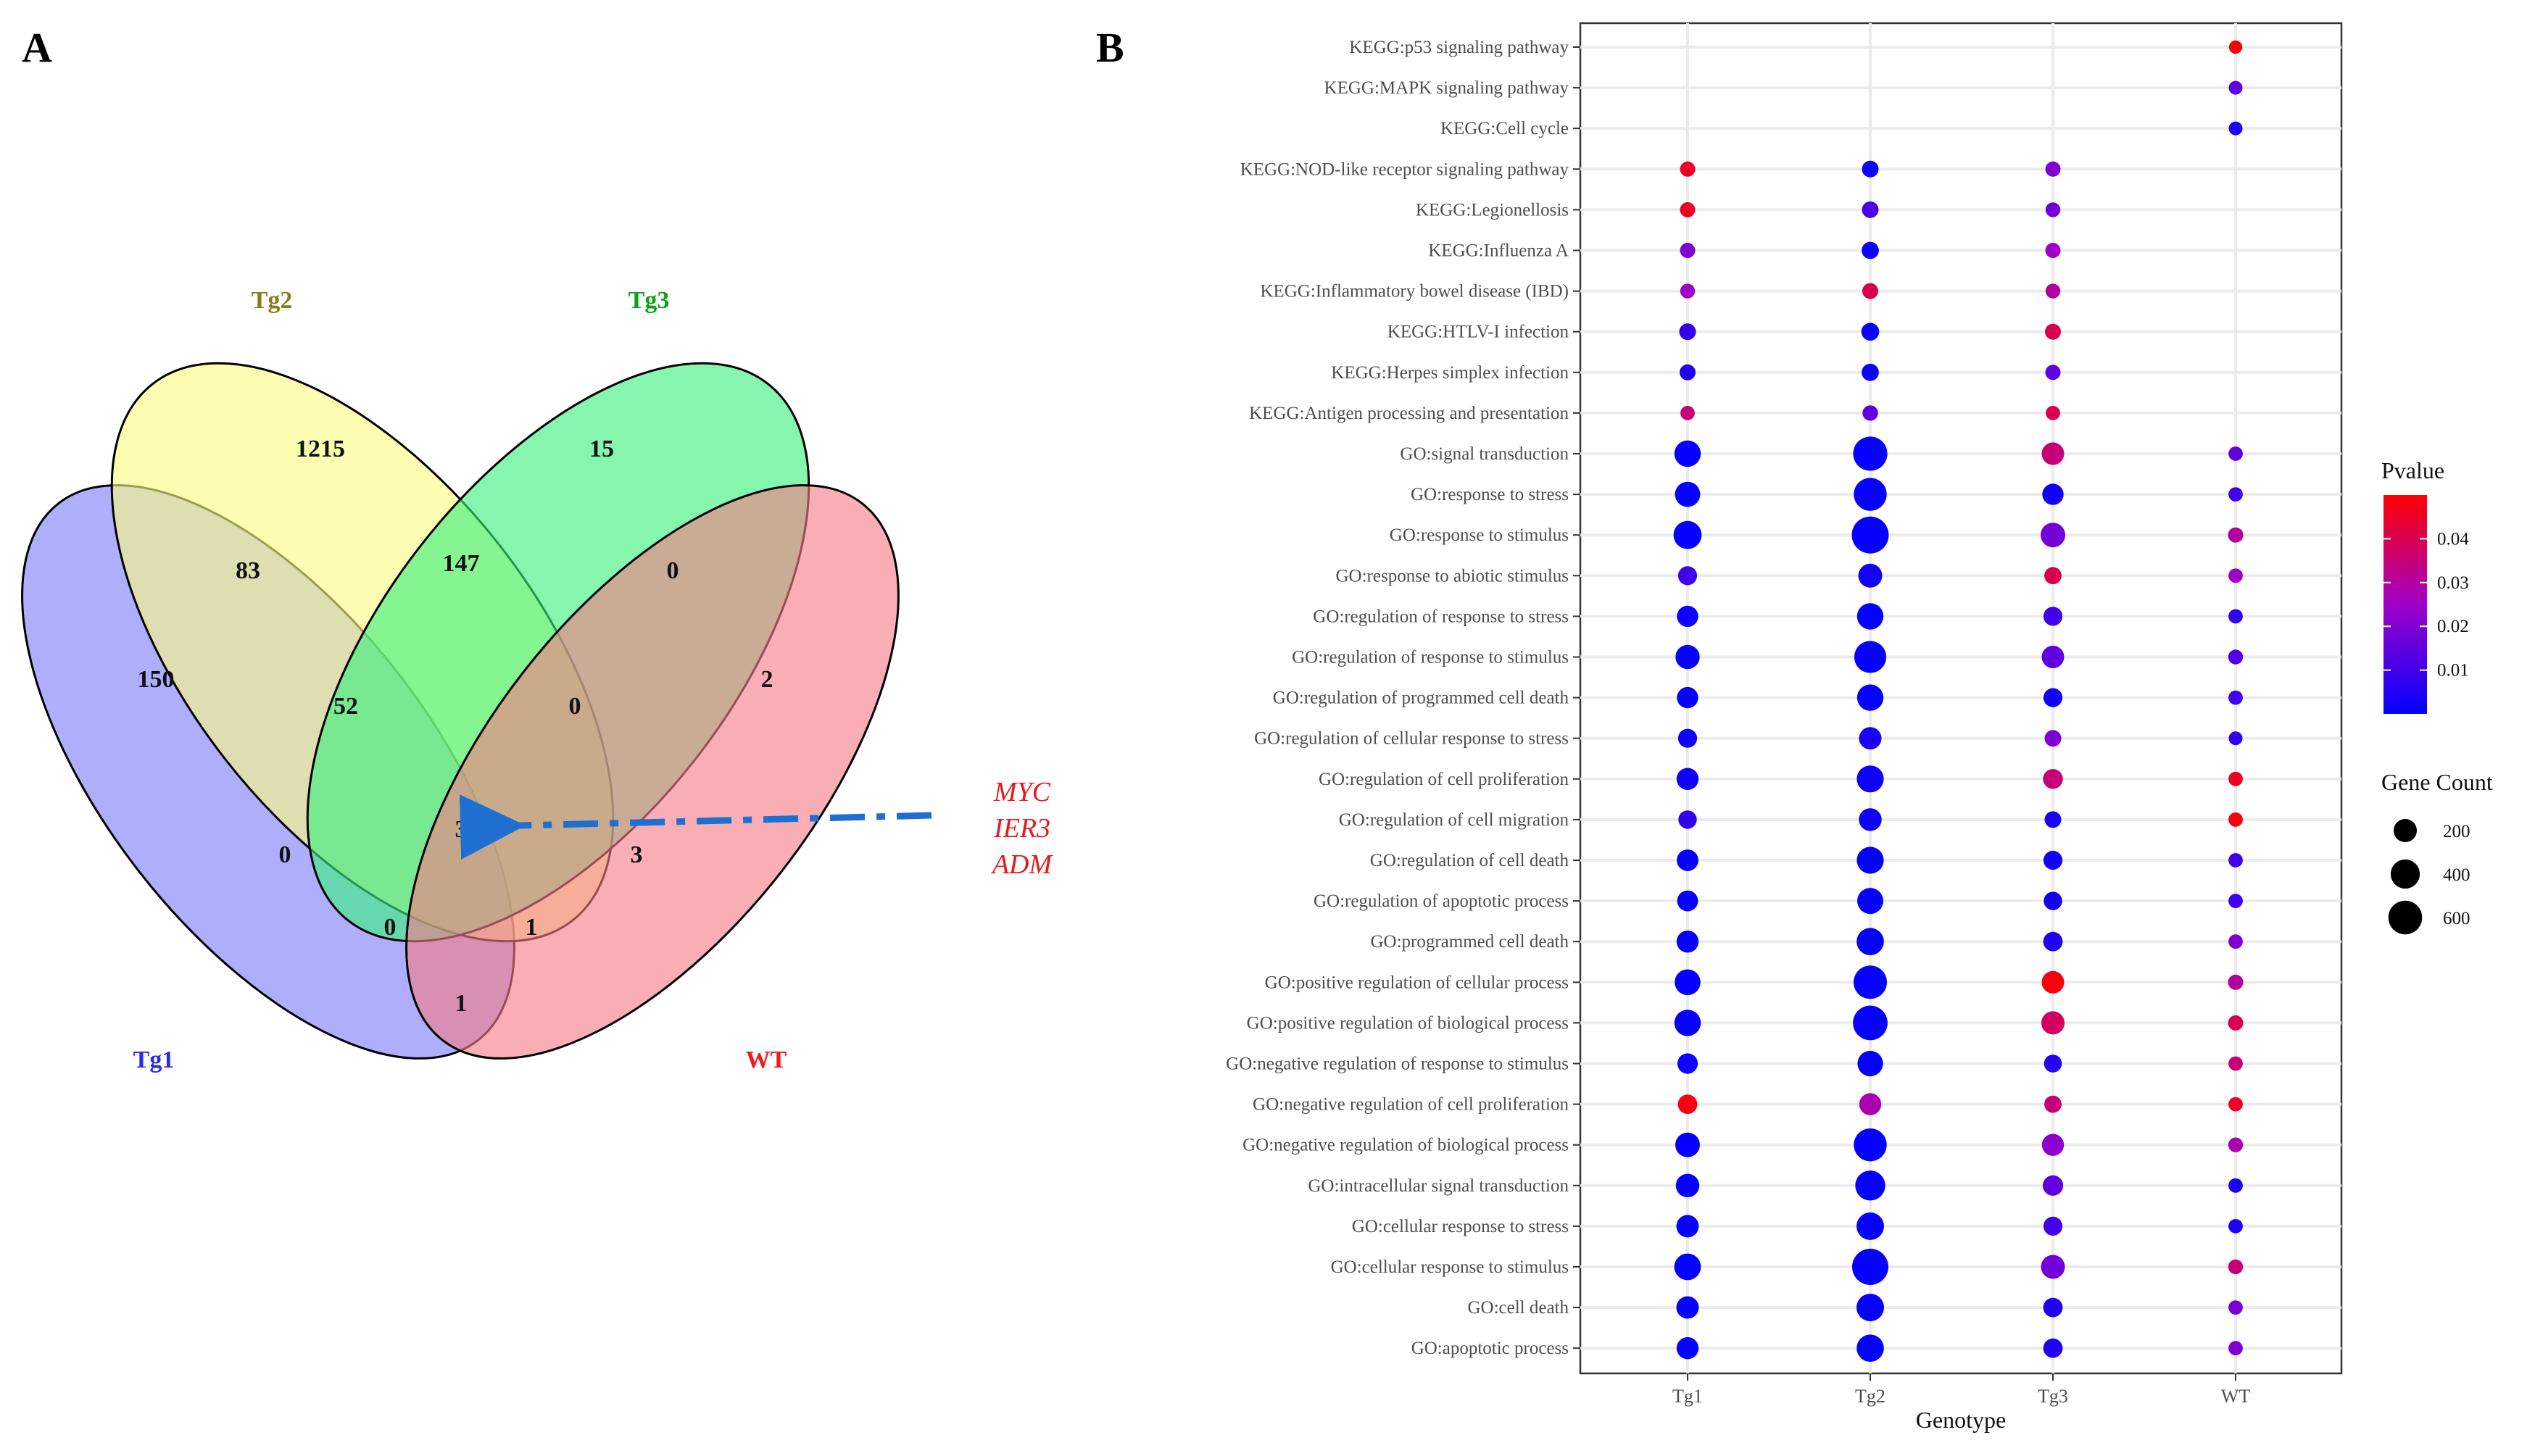 The image size is (2535, 1456). I want to click on y-tick-label: KEGG:p53 signaling pathway, so click(1459, 48).